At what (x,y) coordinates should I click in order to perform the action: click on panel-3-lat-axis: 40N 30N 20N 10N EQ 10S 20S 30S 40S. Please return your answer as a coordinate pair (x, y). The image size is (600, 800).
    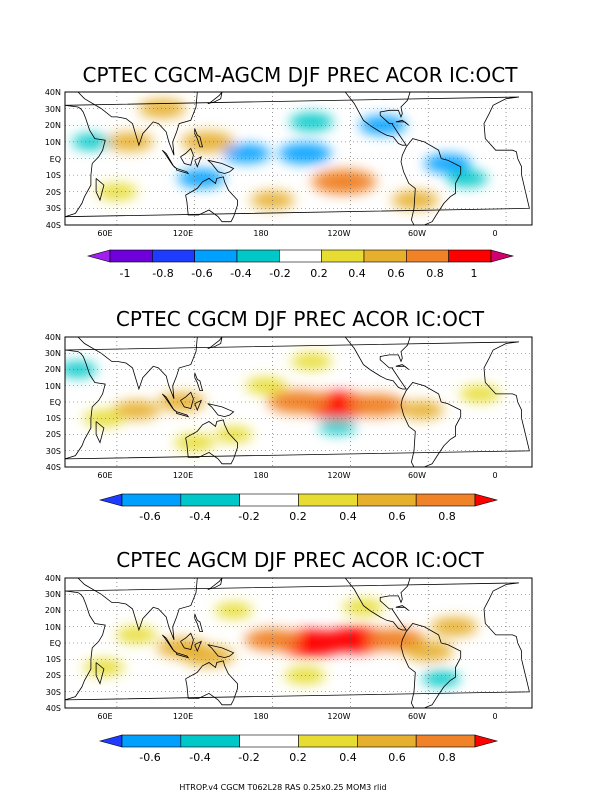
    Looking at the image, I should click on (53, 643).